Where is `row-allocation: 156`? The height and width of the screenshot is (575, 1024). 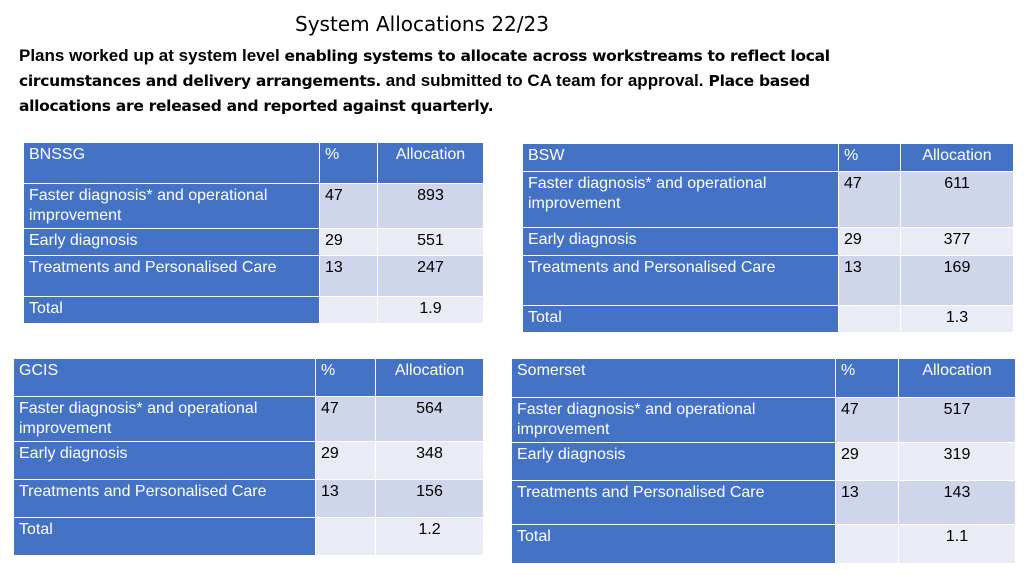
row-allocation: 156 is located at coordinates (429, 498).